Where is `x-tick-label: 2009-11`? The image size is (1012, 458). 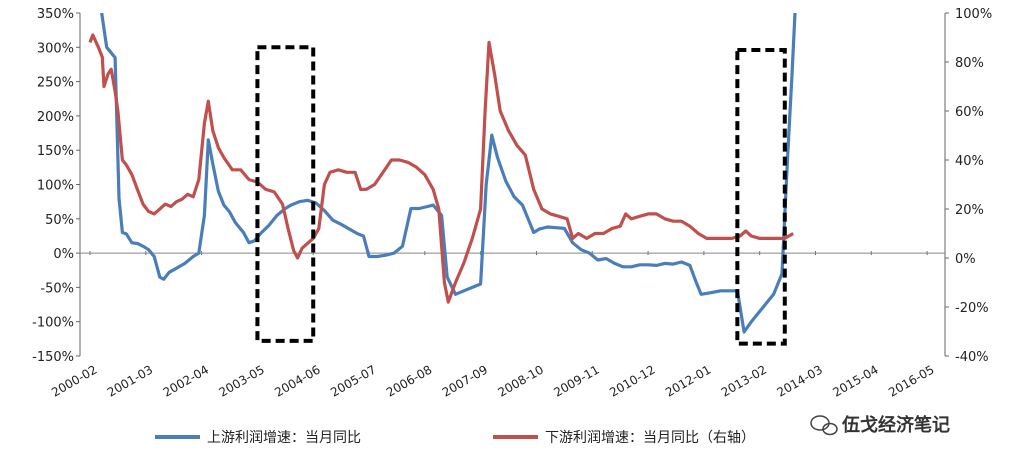 x-tick-label: 2009-11 is located at coordinates (576, 380).